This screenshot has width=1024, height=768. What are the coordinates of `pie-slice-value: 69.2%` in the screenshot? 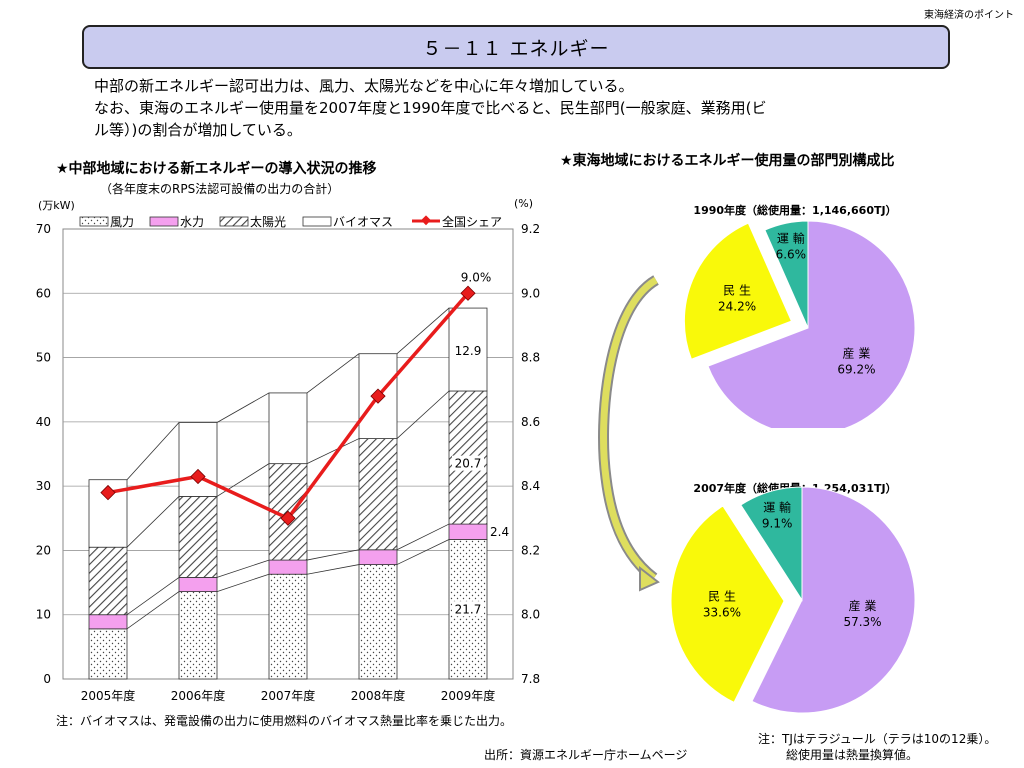 It's located at (856, 369).